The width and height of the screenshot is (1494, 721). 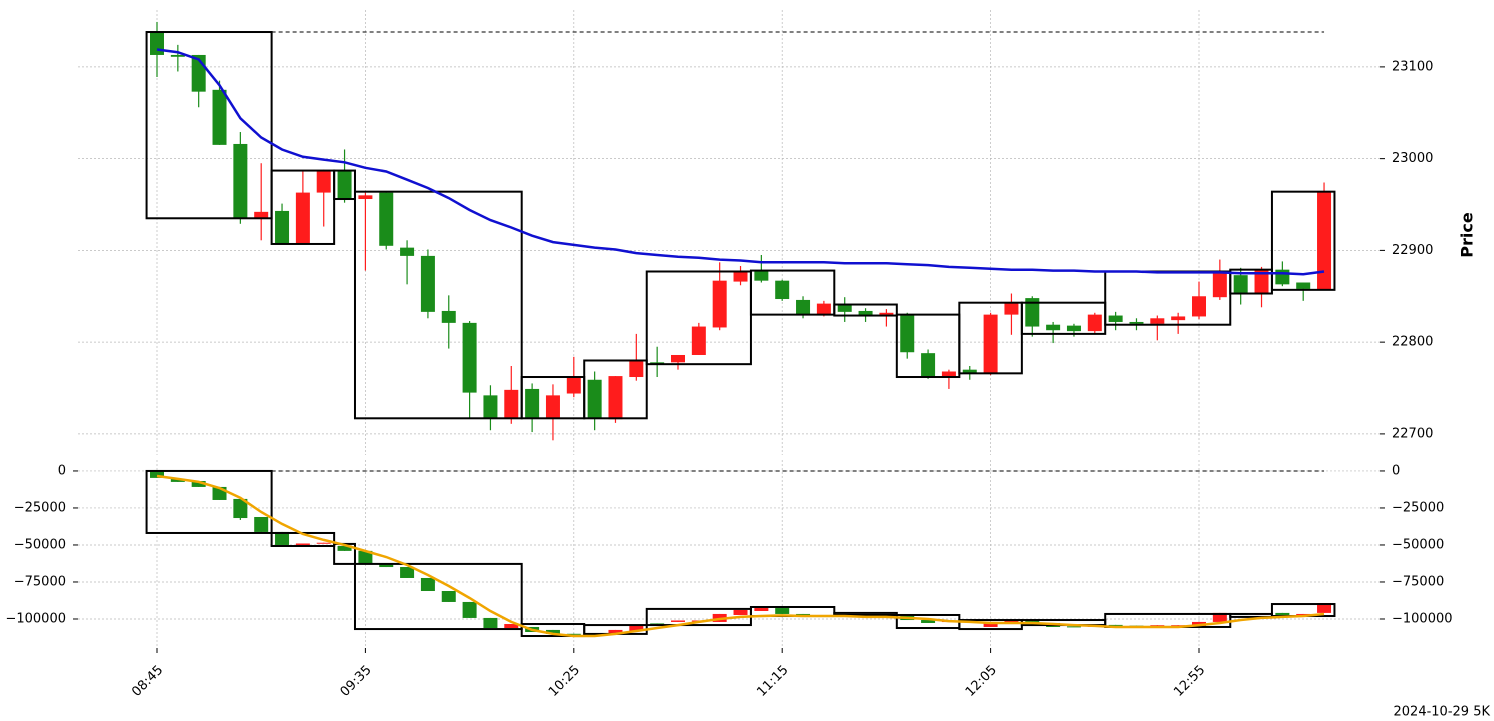 I want to click on annotation: 2024-10-29 5K, so click(x=1442, y=712).